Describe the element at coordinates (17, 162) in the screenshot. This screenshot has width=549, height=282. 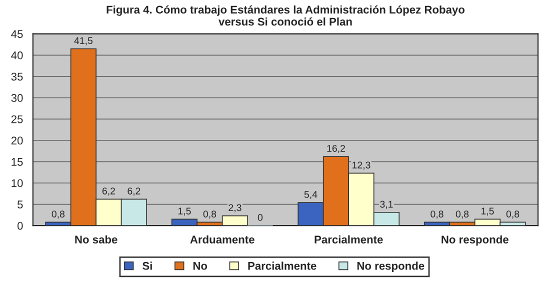
I see `y-tick-label: 15` at that location.